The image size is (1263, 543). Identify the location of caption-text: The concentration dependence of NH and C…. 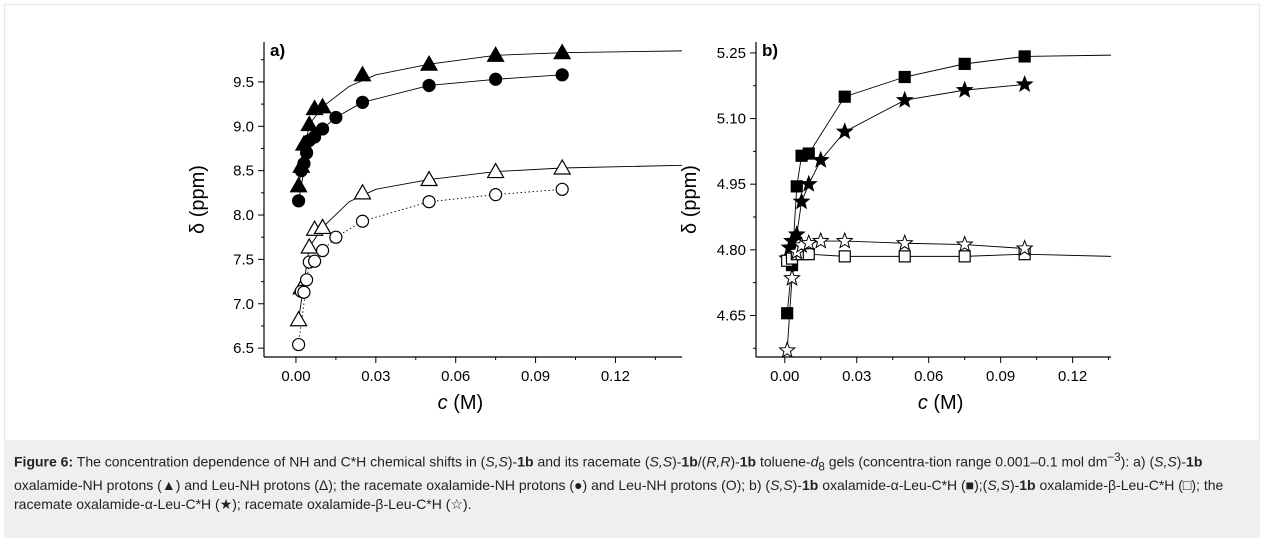
(279, 461).